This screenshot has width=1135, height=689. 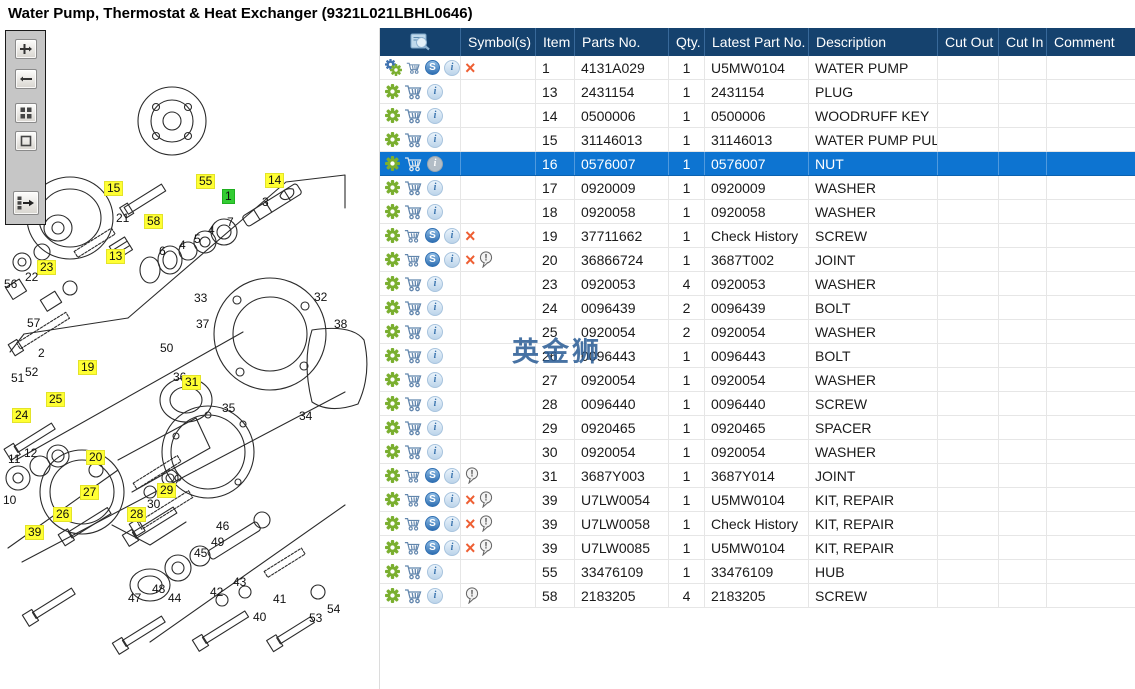 What do you see at coordinates (116, 256) in the screenshot?
I see `diagram-label-13: 13` at bounding box center [116, 256].